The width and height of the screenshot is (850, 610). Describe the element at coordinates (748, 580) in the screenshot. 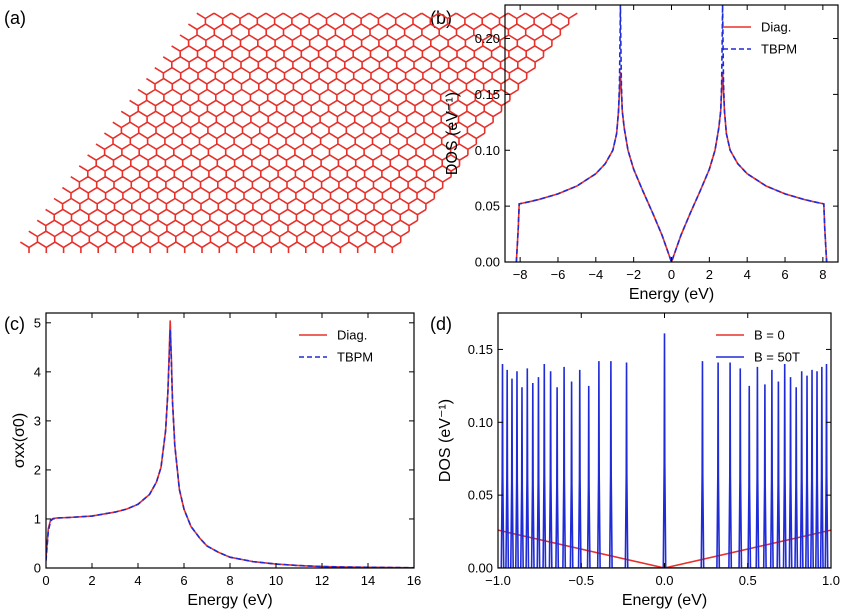

I see `x-tick-label: 0.5` at that location.